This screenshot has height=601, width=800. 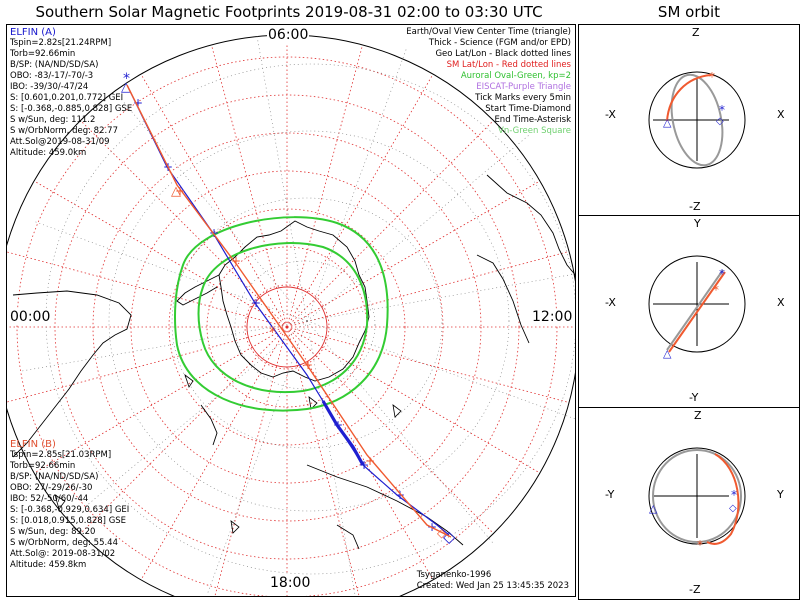 What do you see at coordinates (695, 589) in the screenshot?
I see `yz-bottom-label: -Z` at bounding box center [695, 589].